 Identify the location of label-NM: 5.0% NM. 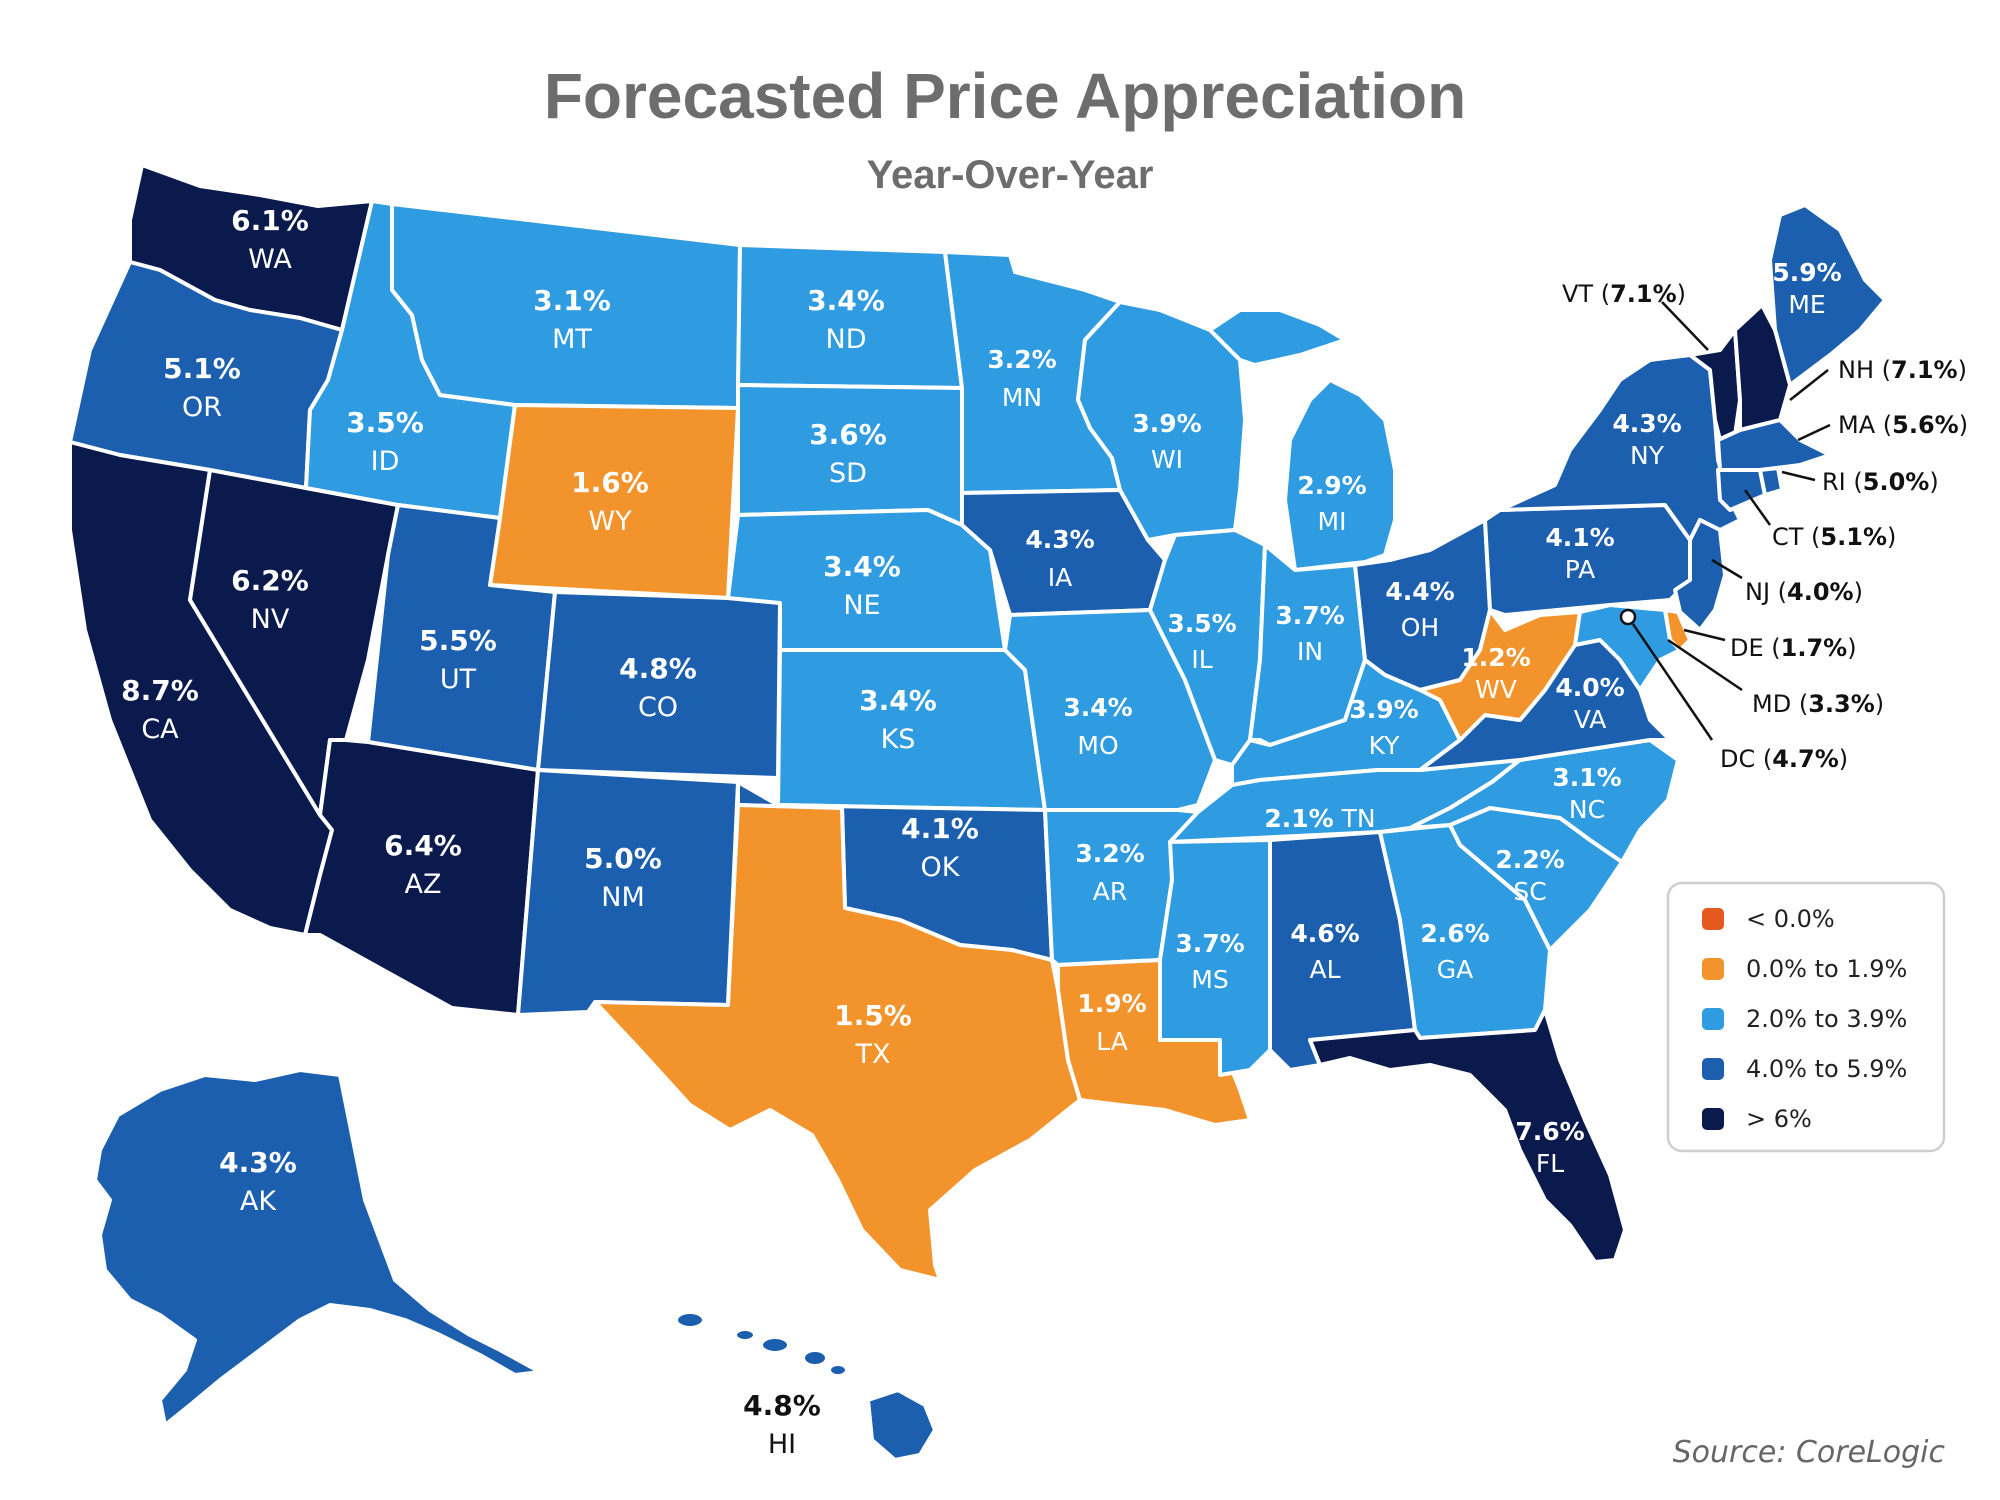
(623, 877).